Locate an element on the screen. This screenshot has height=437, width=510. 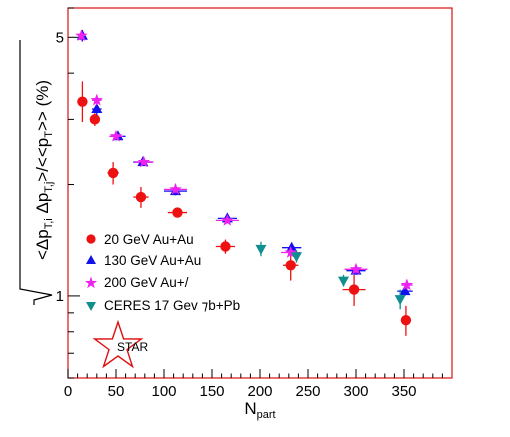
svg-text: <ΔpT,i ΔpT,j>/<<pT>> (%) is located at coordinates (44, 170).